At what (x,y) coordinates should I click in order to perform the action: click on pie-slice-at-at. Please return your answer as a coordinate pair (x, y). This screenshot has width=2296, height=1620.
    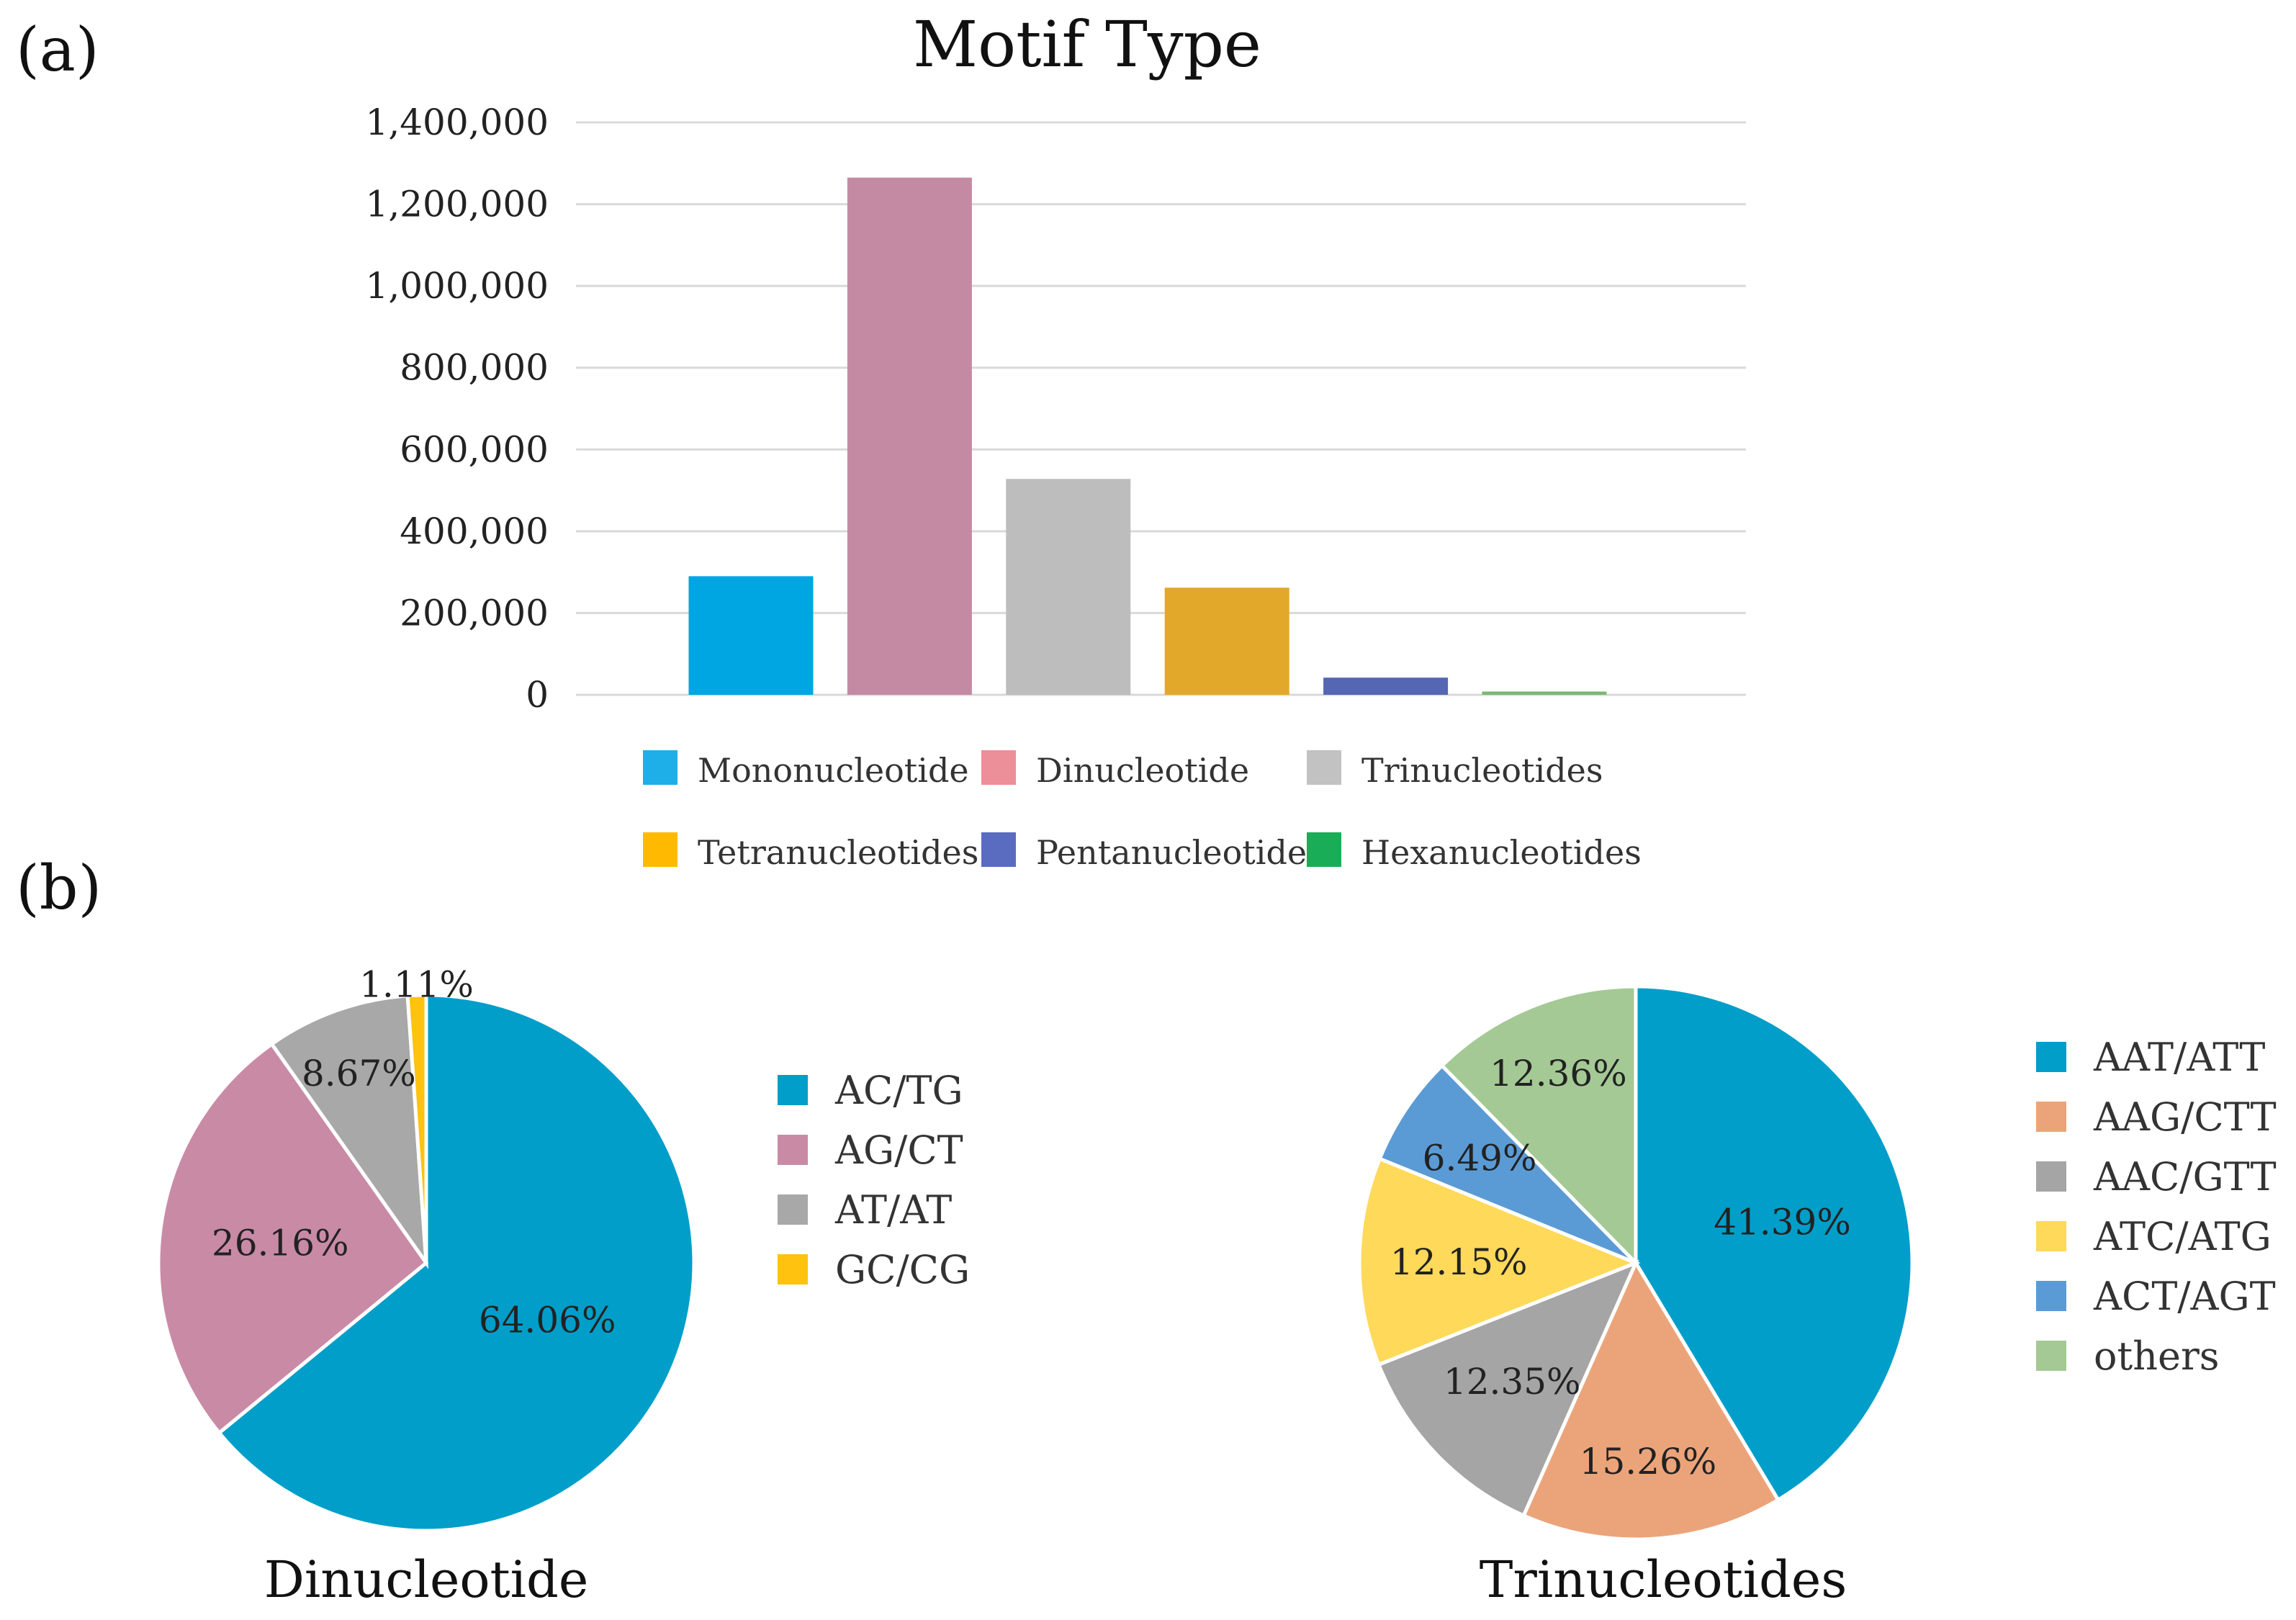
    Looking at the image, I should click on (349, 1131).